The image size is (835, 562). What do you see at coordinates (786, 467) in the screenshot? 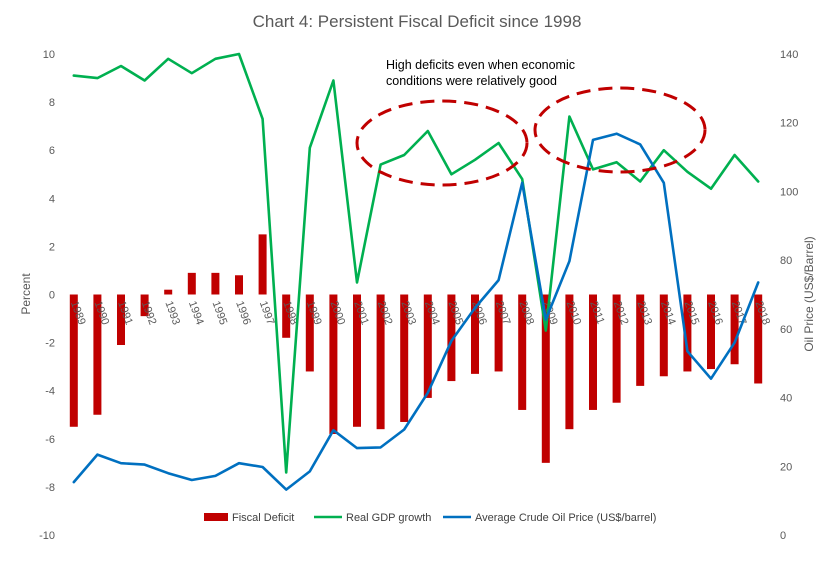
I see `y2-tick-label: 20` at bounding box center [786, 467].